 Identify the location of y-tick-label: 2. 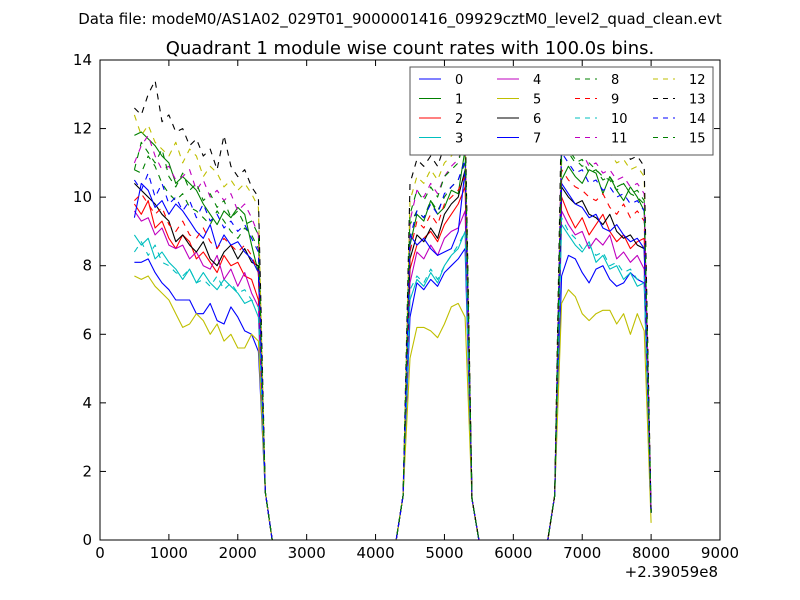
(87, 471).